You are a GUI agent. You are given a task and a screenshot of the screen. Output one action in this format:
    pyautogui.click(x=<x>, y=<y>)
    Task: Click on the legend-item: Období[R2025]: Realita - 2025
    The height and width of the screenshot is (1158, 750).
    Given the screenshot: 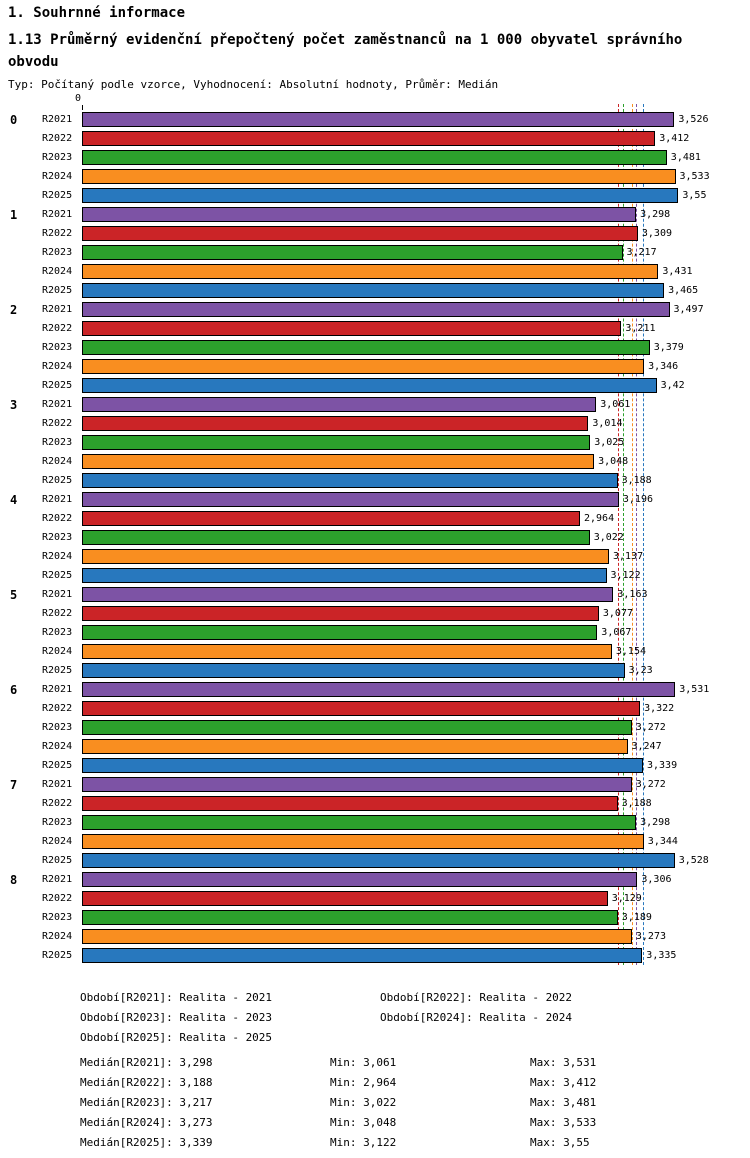 What is the action you would take?
    pyautogui.click(x=176, y=1037)
    